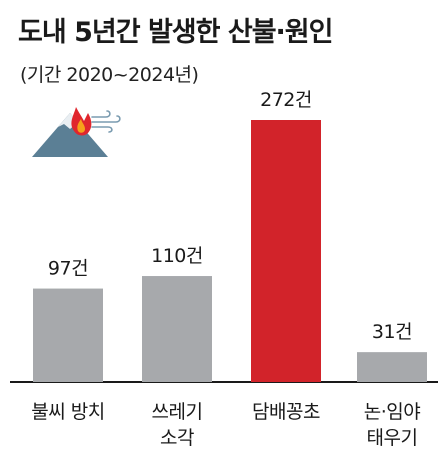 The image size is (448, 461). What do you see at coordinates (175, 32) in the screenshot?
I see `chart-title: 도내 5년간 발생한 산불·원인` at bounding box center [175, 32].